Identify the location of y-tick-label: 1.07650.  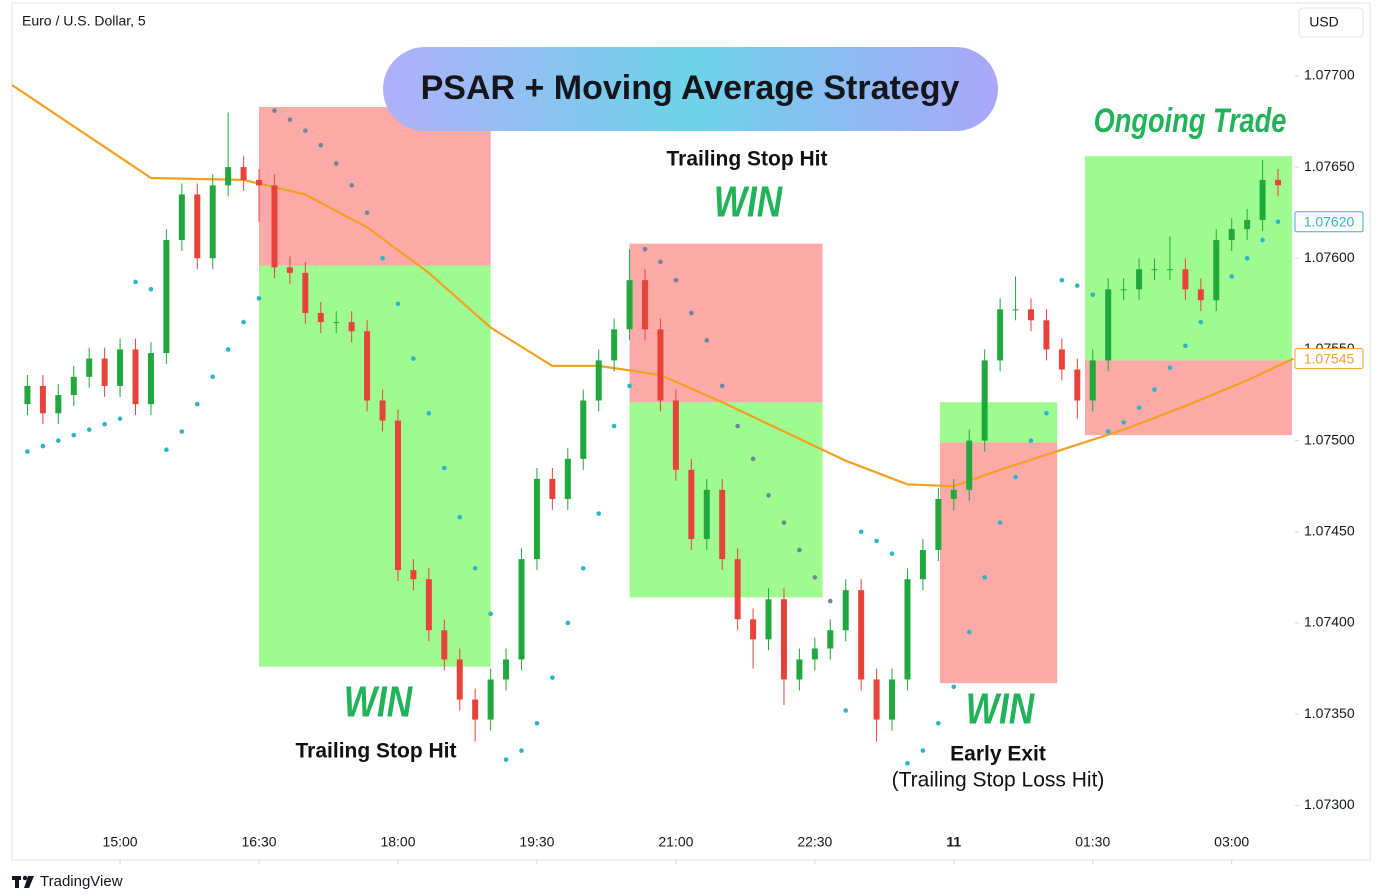
(1329, 166).